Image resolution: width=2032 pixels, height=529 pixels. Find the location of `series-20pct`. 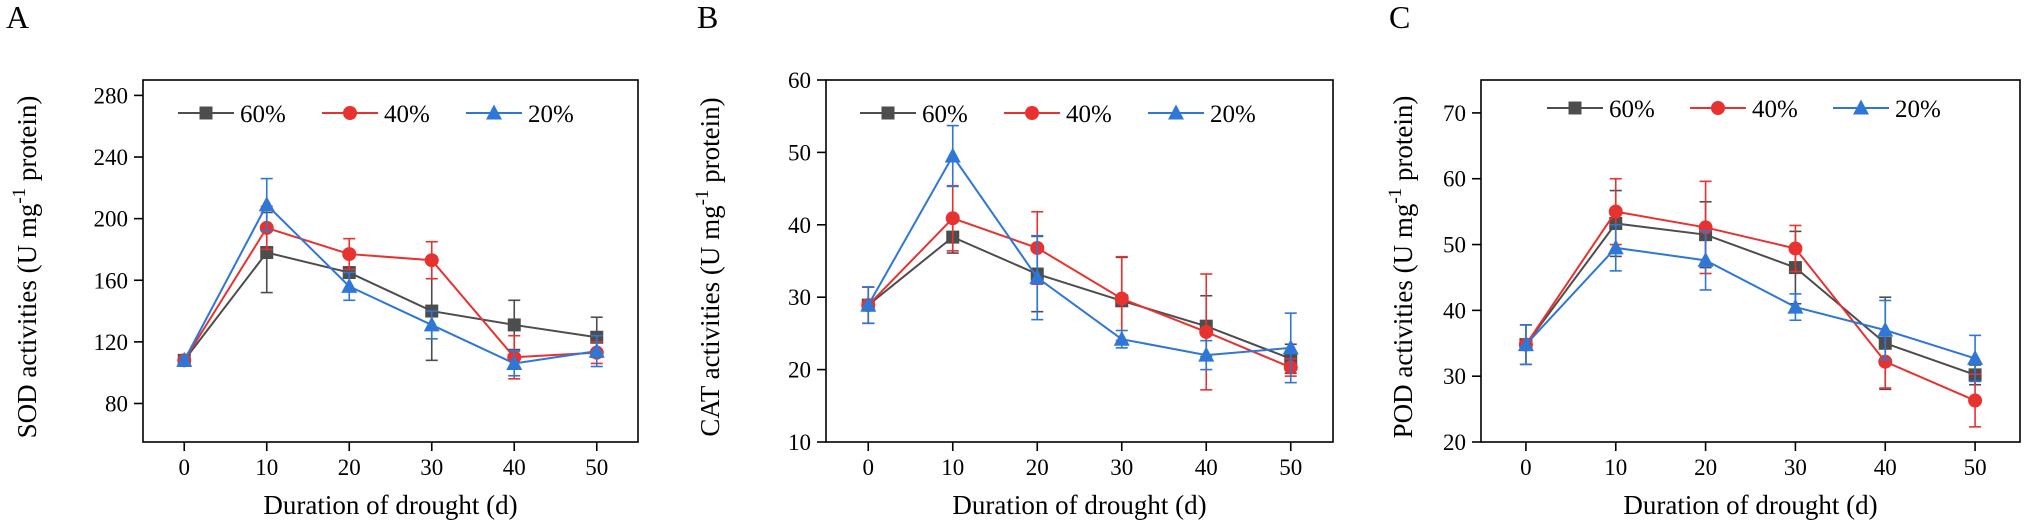

series-20pct is located at coordinates (1750, 303).